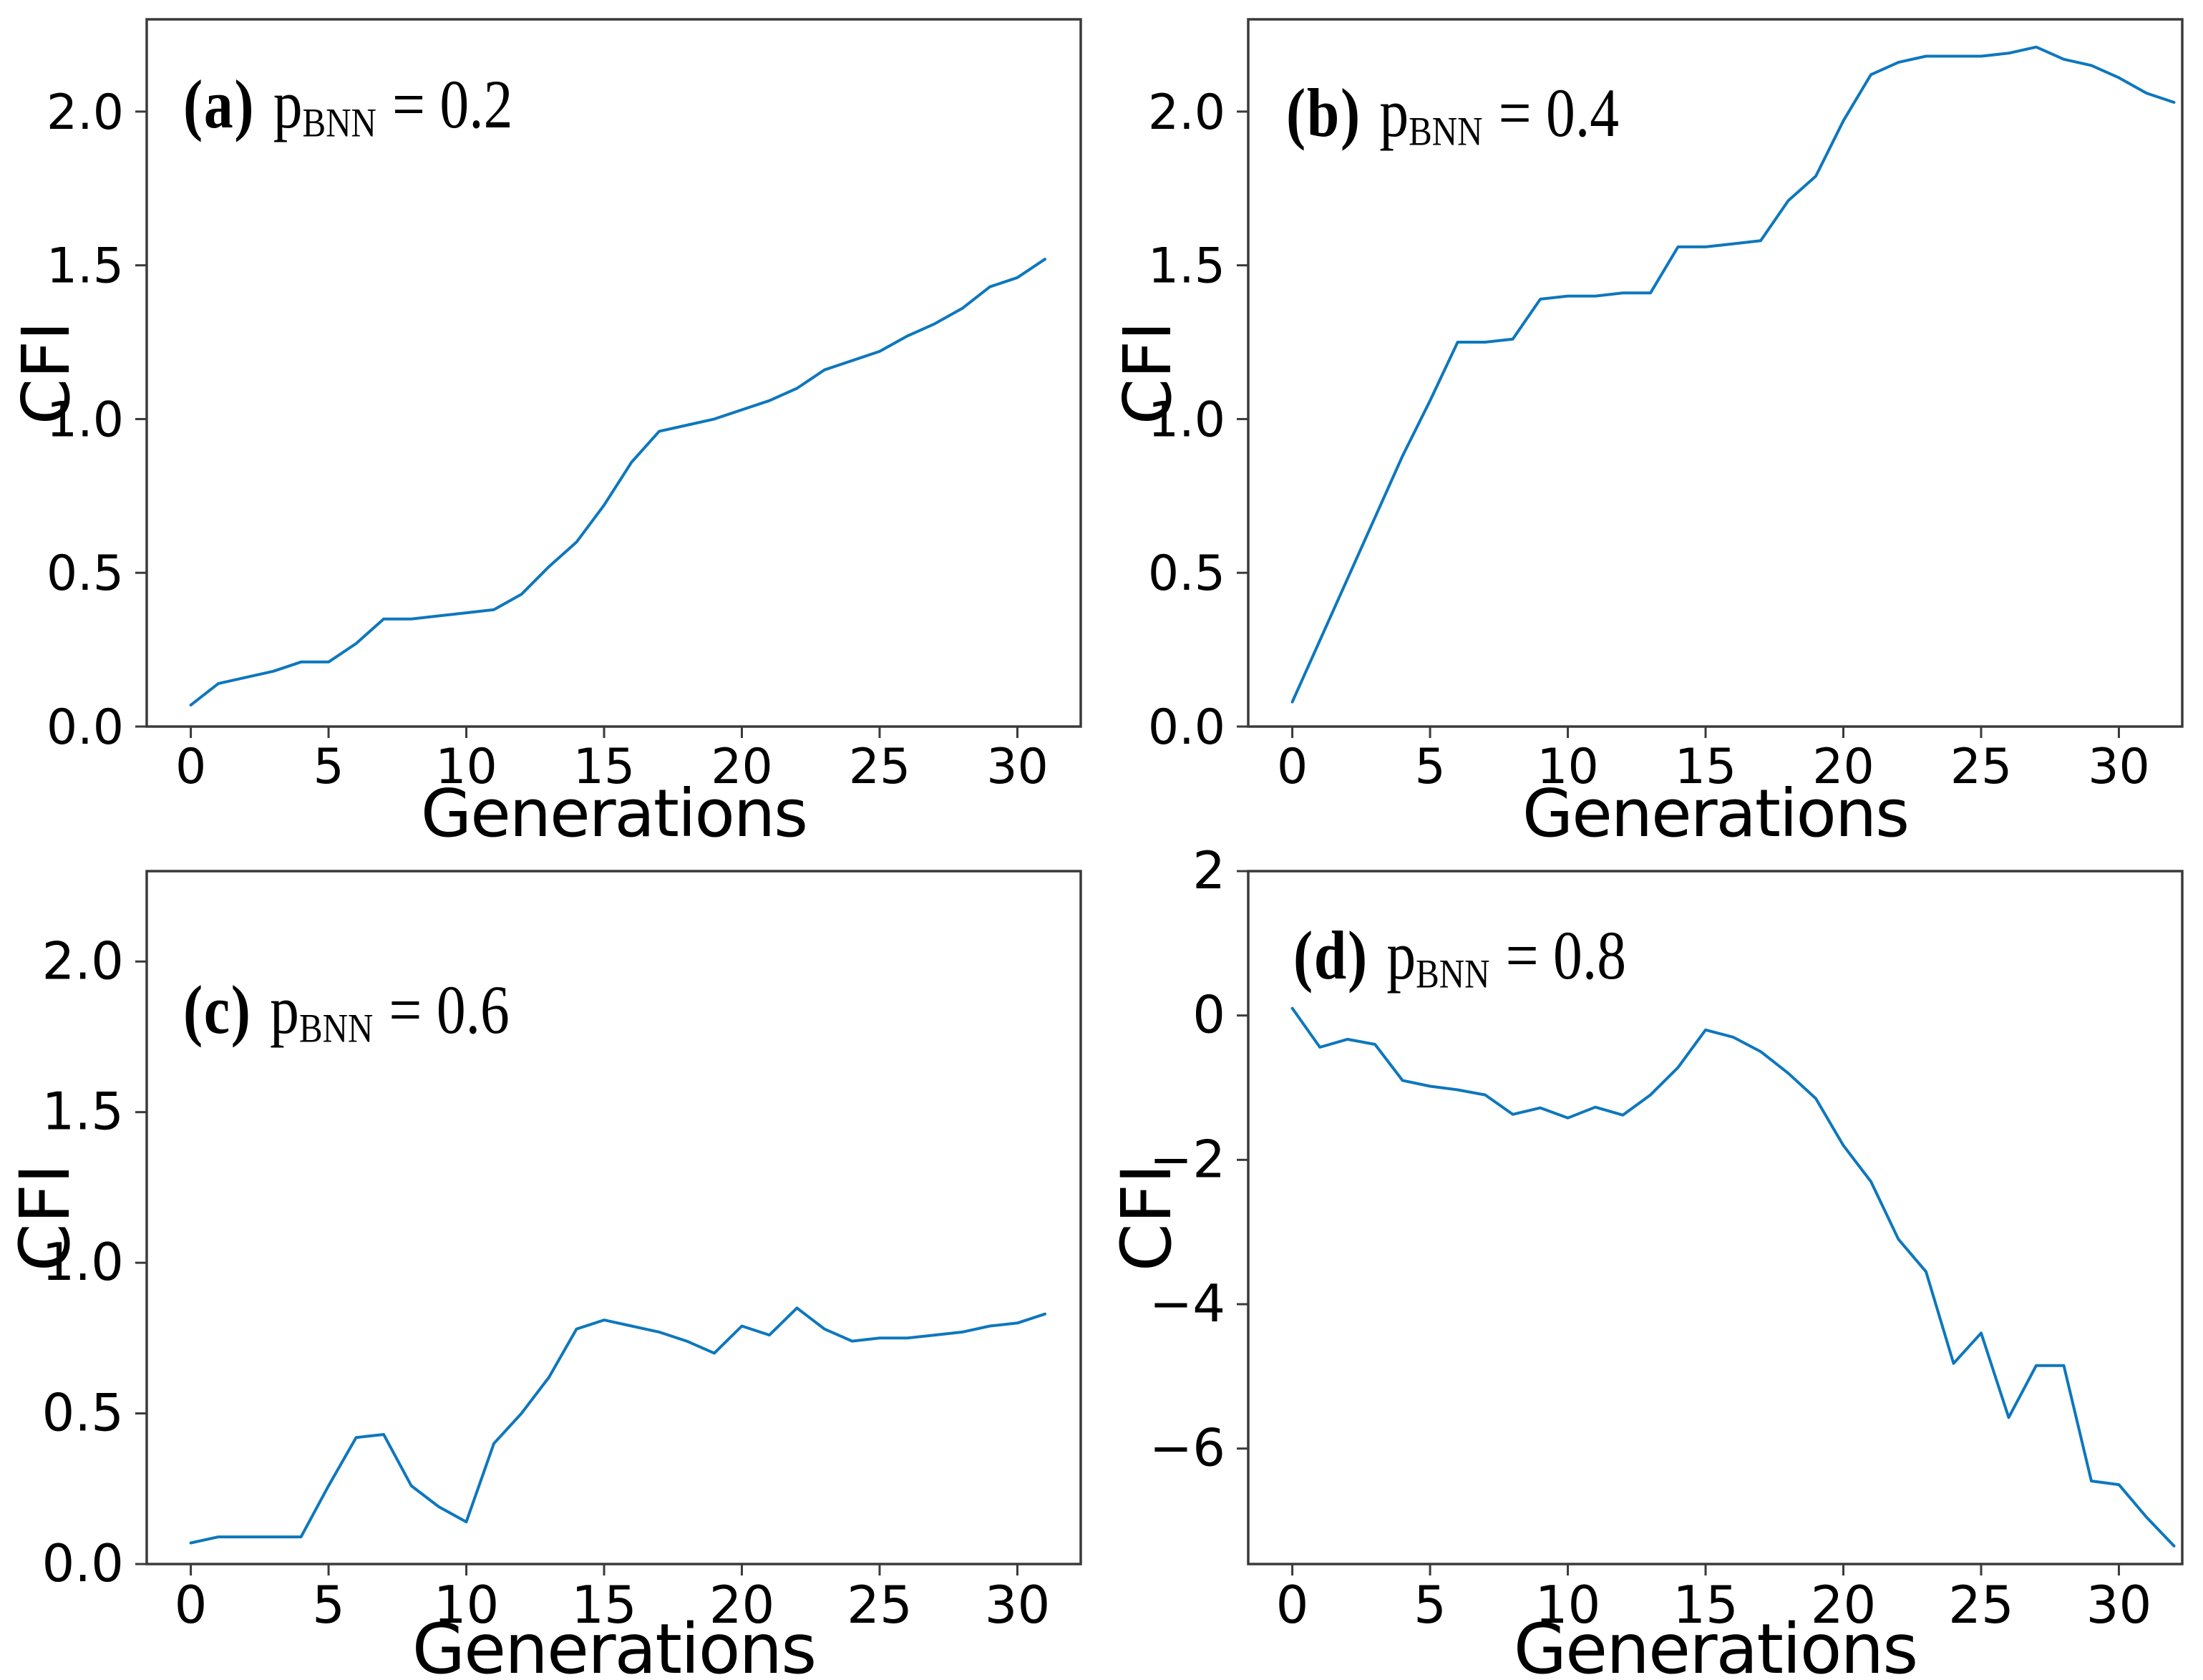 The image size is (2203, 1680). Describe the element at coordinates (1208, 1015) in the screenshot. I see `y-tick-label: 0` at that location.